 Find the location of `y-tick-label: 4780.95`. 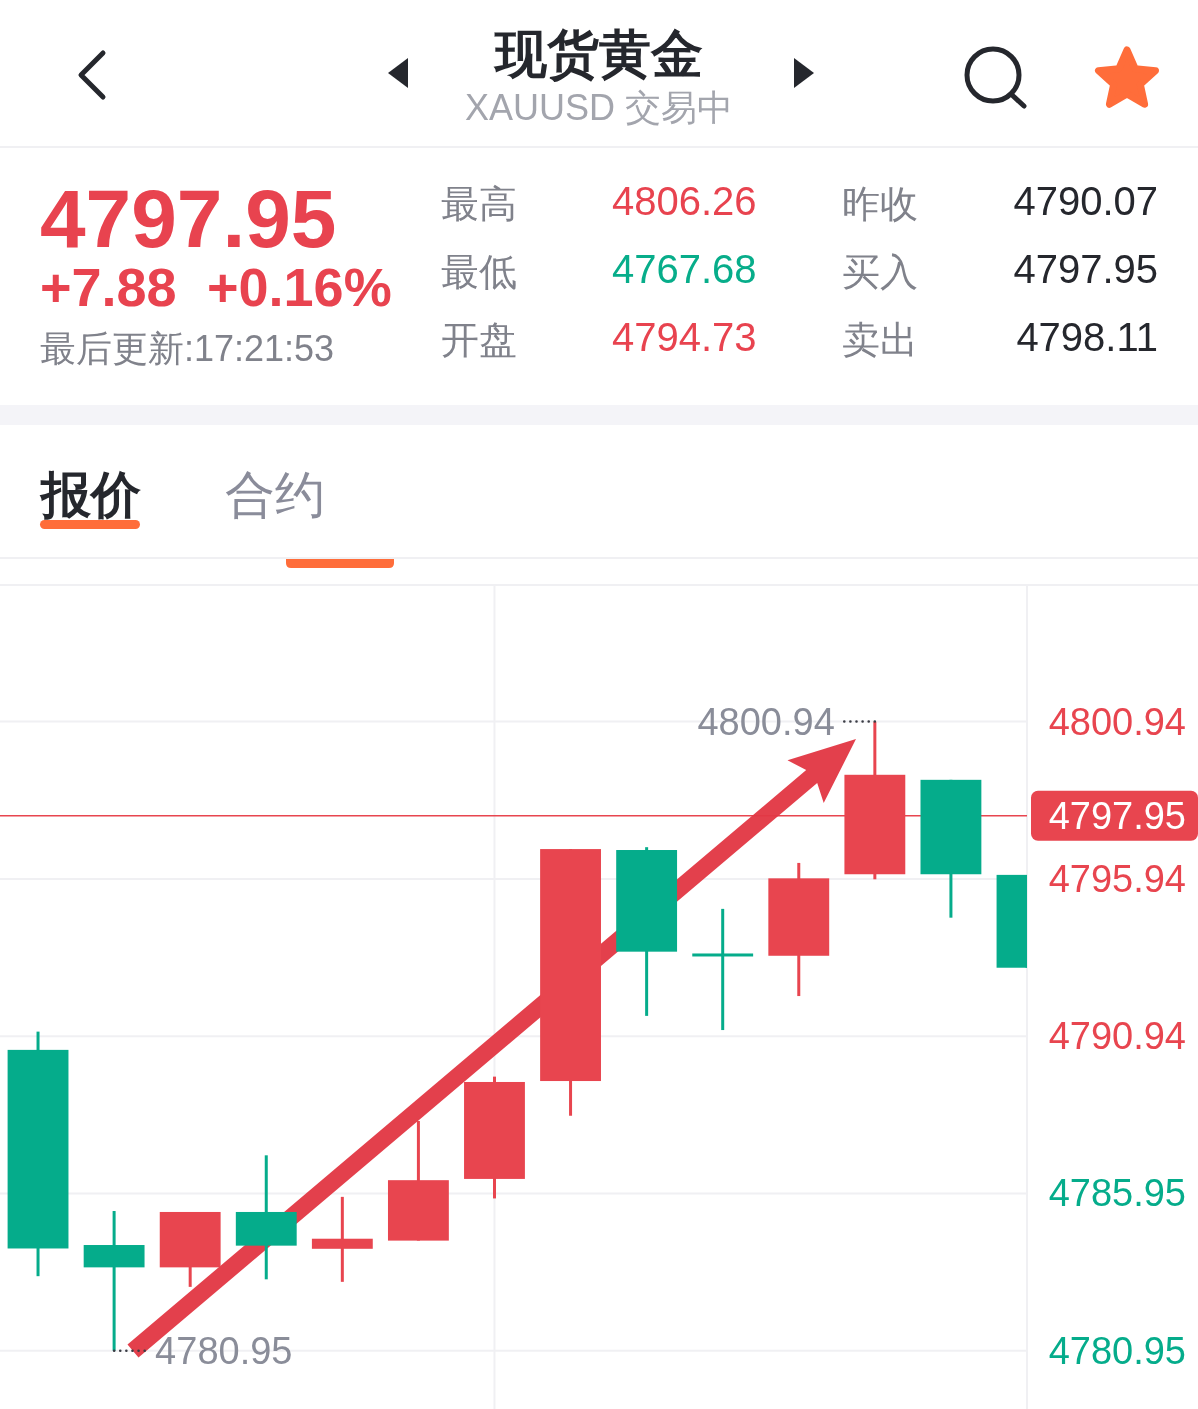

y-tick-label: 4780.95 is located at coordinates (1117, 1350).